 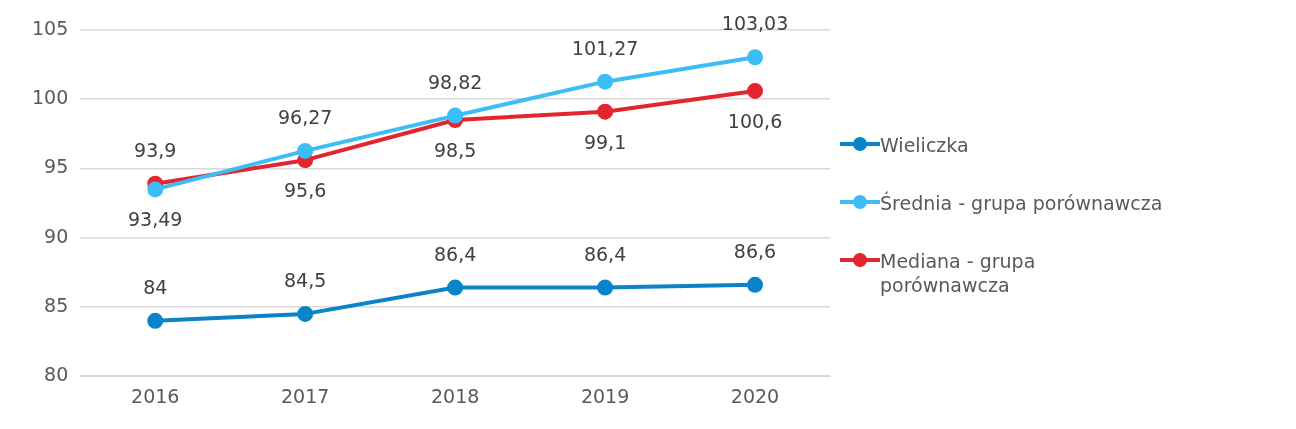 I want to click on data-label: 98,82, so click(x=455, y=81).